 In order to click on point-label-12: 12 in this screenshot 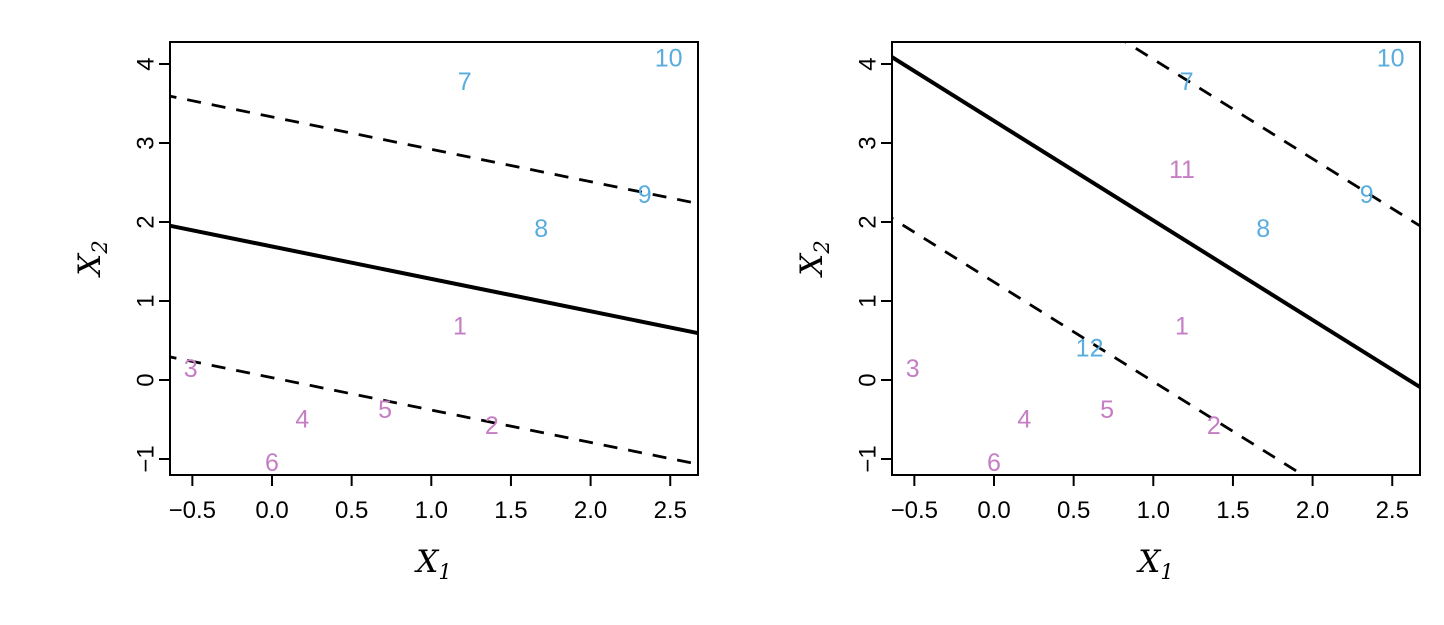, I will do `click(1090, 348)`.